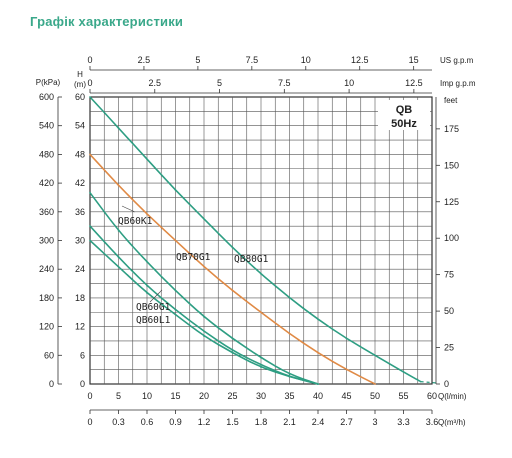 The height and width of the screenshot is (458, 512). I want to click on us-gpm-tick-label: 7.5, so click(252, 60).